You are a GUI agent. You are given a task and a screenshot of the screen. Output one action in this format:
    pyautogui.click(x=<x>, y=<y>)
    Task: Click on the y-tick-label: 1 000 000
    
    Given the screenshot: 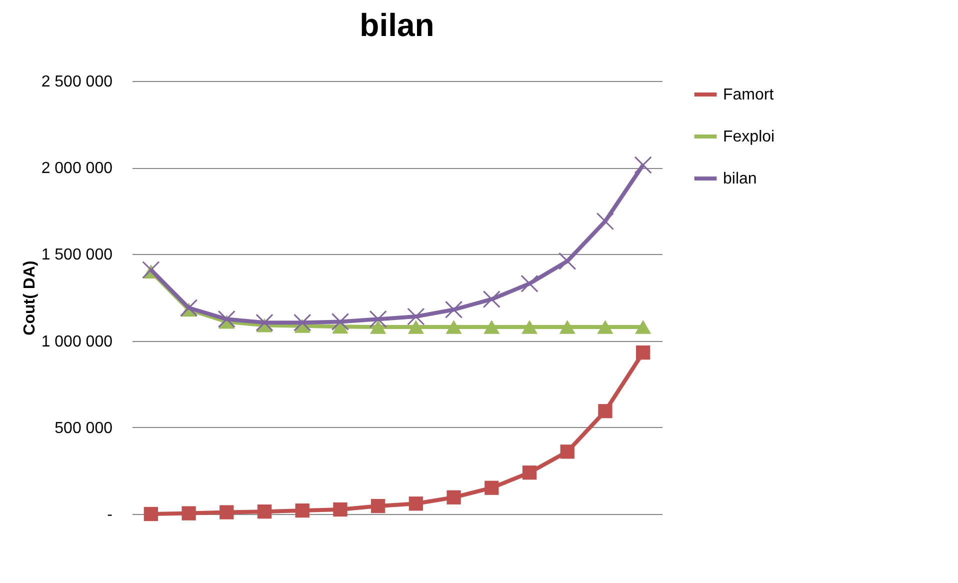 What is the action you would take?
    pyautogui.click(x=77, y=341)
    